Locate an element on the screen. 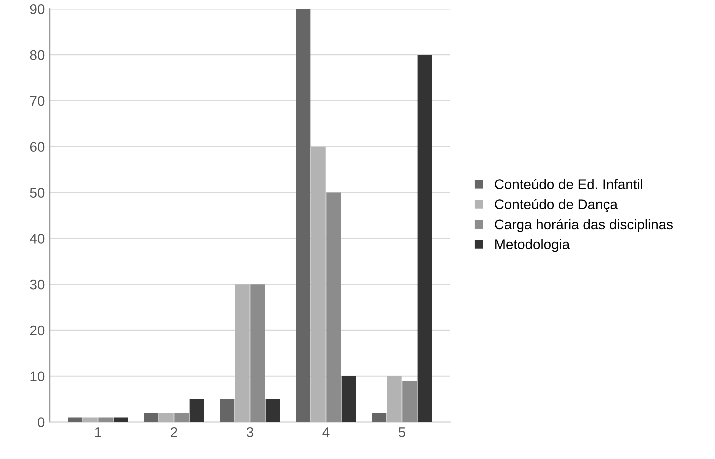 The image size is (715, 459). legend-label: Carga horária das disciplinas is located at coordinates (584, 225).